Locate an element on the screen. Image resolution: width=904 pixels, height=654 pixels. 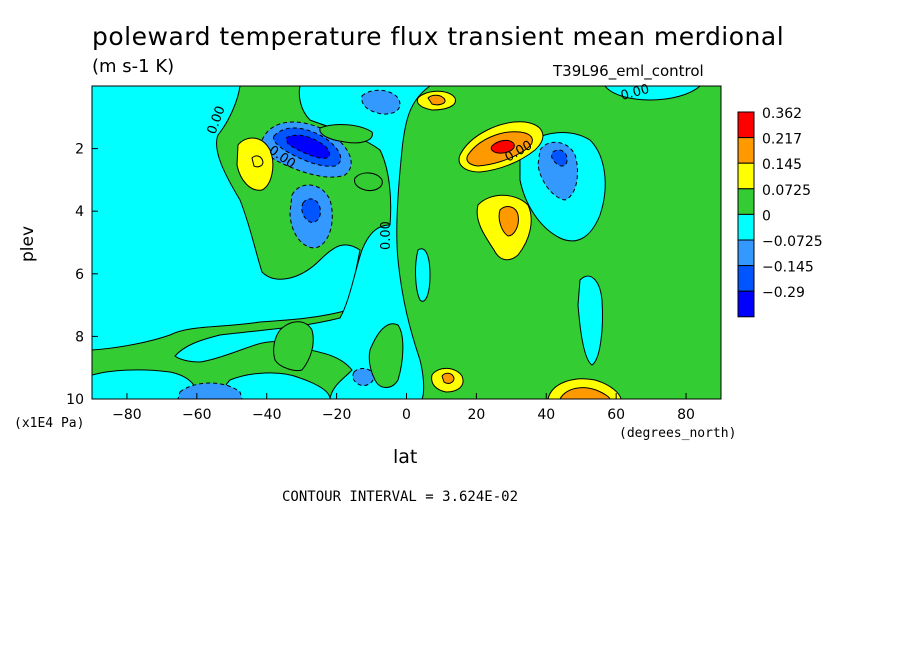
cyan-region-far-east is located at coordinates (590, 320).